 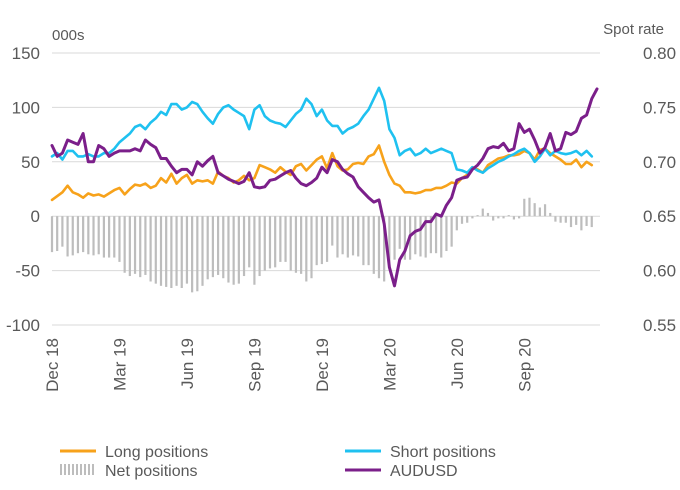 What do you see at coordinates (26, 53) in the screenshot?
I see `left-axis-tick-label: 150` at bounding box center [26, 53].